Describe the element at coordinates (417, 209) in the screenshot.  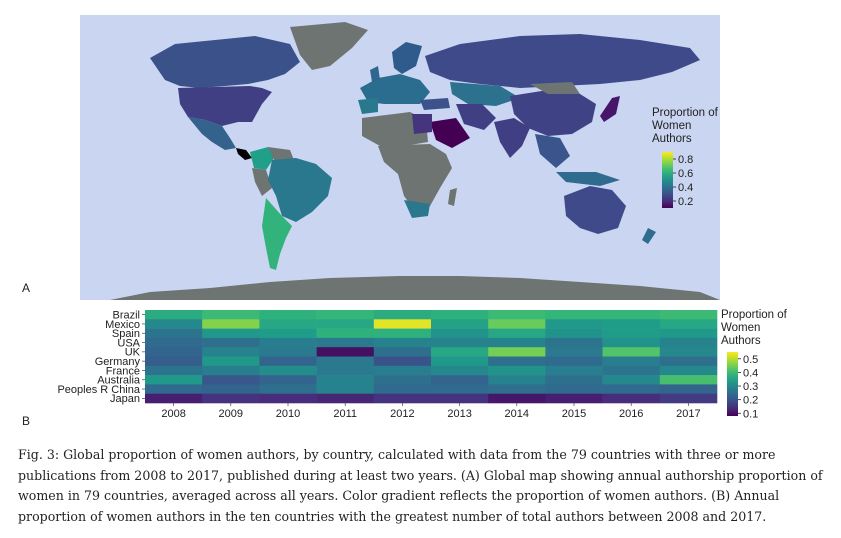
I see `country-south-africa` at that location.